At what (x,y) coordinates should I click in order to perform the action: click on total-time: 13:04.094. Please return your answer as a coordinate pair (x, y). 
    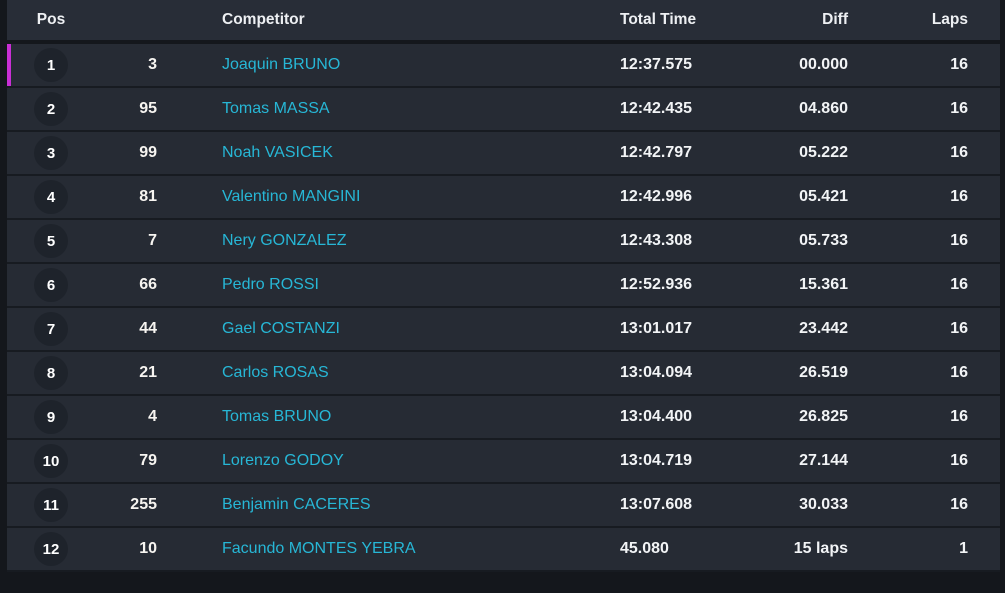
    Looking at the image, I should click on (656, 372).